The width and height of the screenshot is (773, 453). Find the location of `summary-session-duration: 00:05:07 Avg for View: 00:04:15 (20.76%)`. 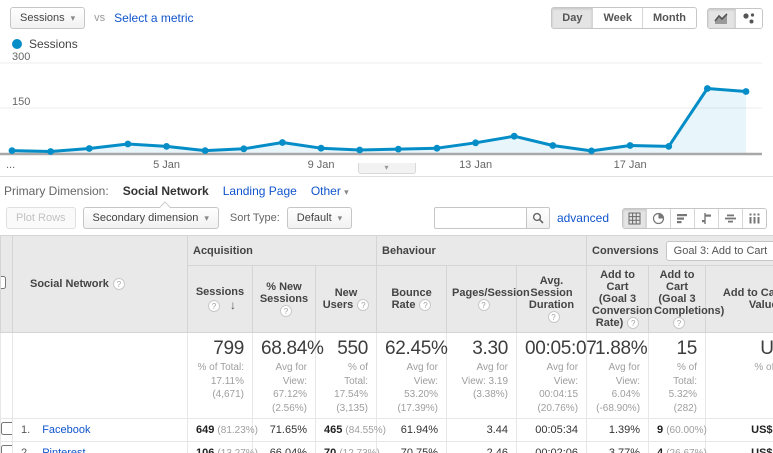

summary-session-duration: 00:05:07 Avg for View: 00:04:15 (20.76%) is located at coordinates (556, 376).